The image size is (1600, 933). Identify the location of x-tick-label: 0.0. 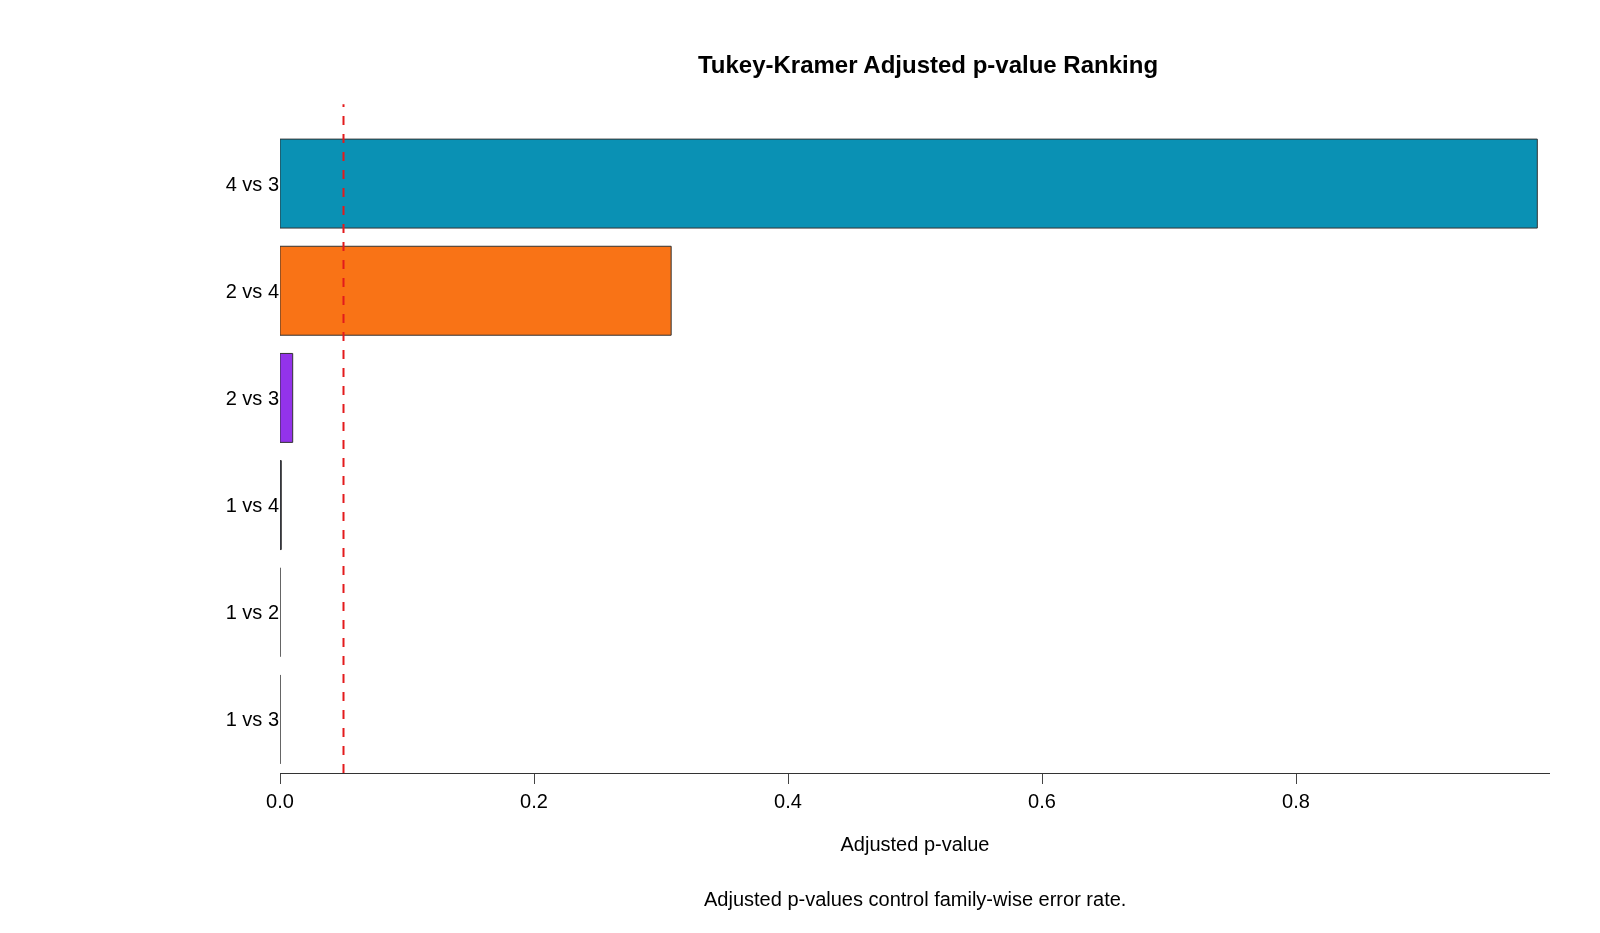
(280, 801).